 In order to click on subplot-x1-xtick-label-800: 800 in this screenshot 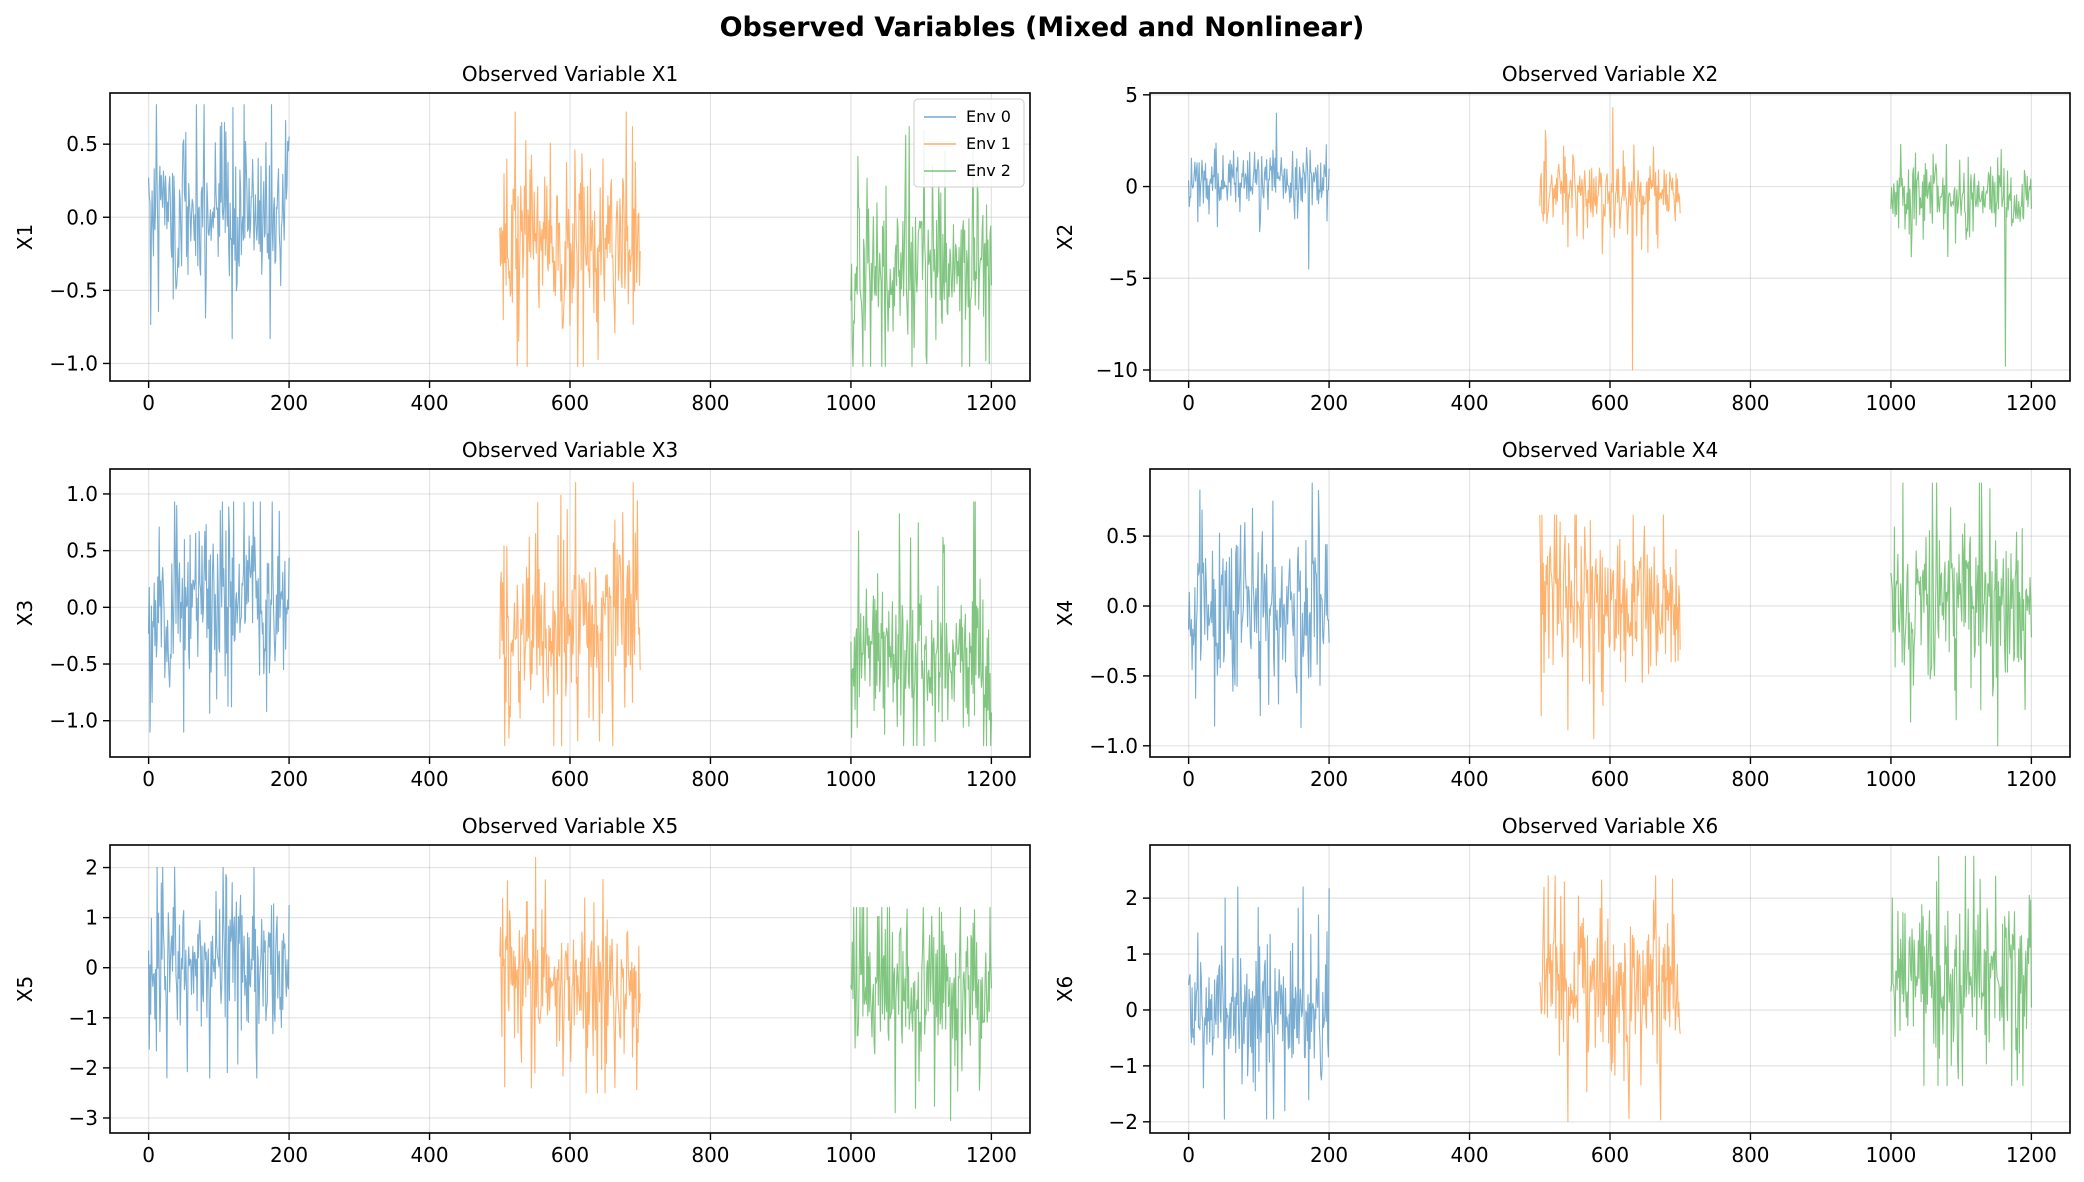, I will do `click(710, 403)`.